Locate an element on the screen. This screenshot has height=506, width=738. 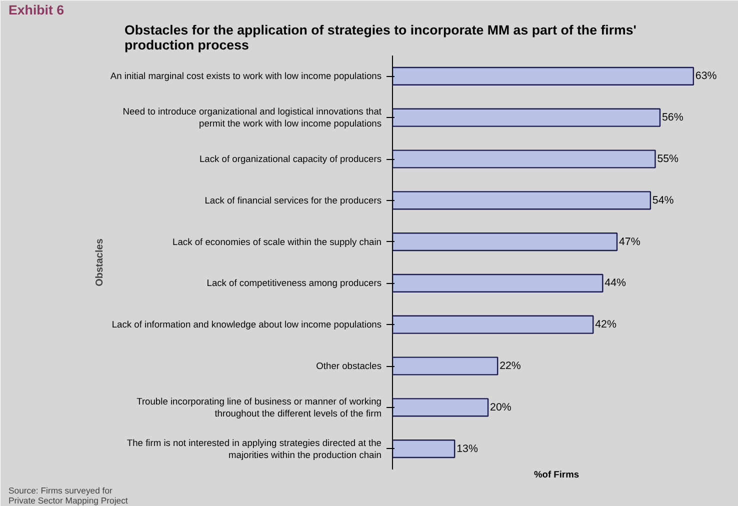
data-label: 63% is located at coordinates (706, 76).